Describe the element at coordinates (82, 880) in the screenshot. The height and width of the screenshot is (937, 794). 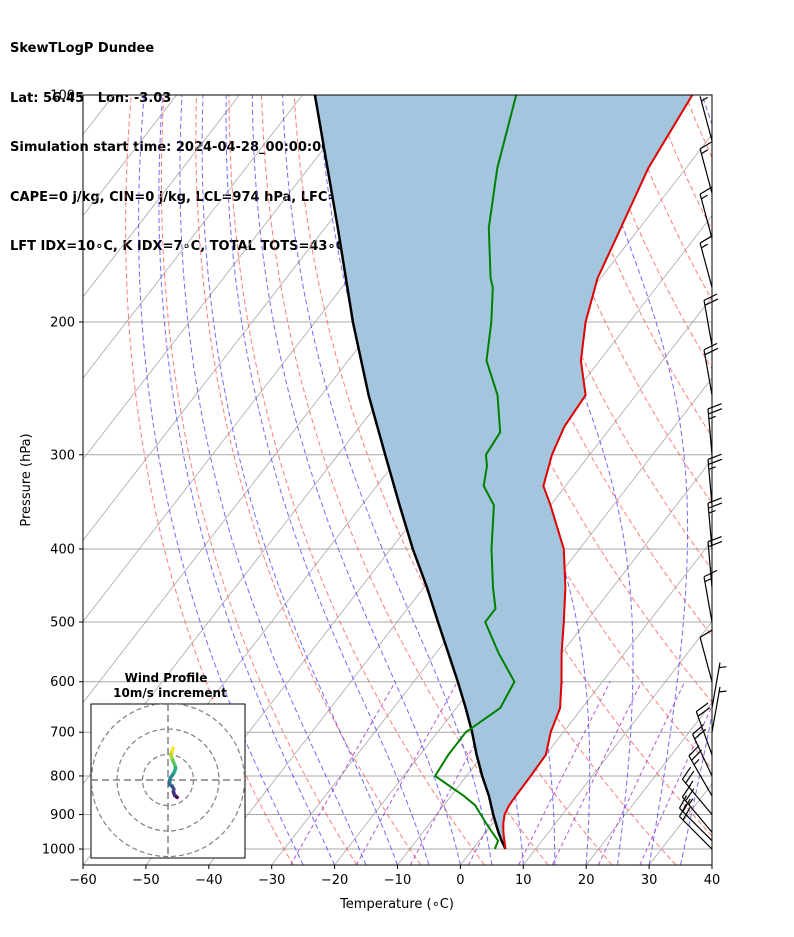
I see `x-tick-label: −60` at that location.